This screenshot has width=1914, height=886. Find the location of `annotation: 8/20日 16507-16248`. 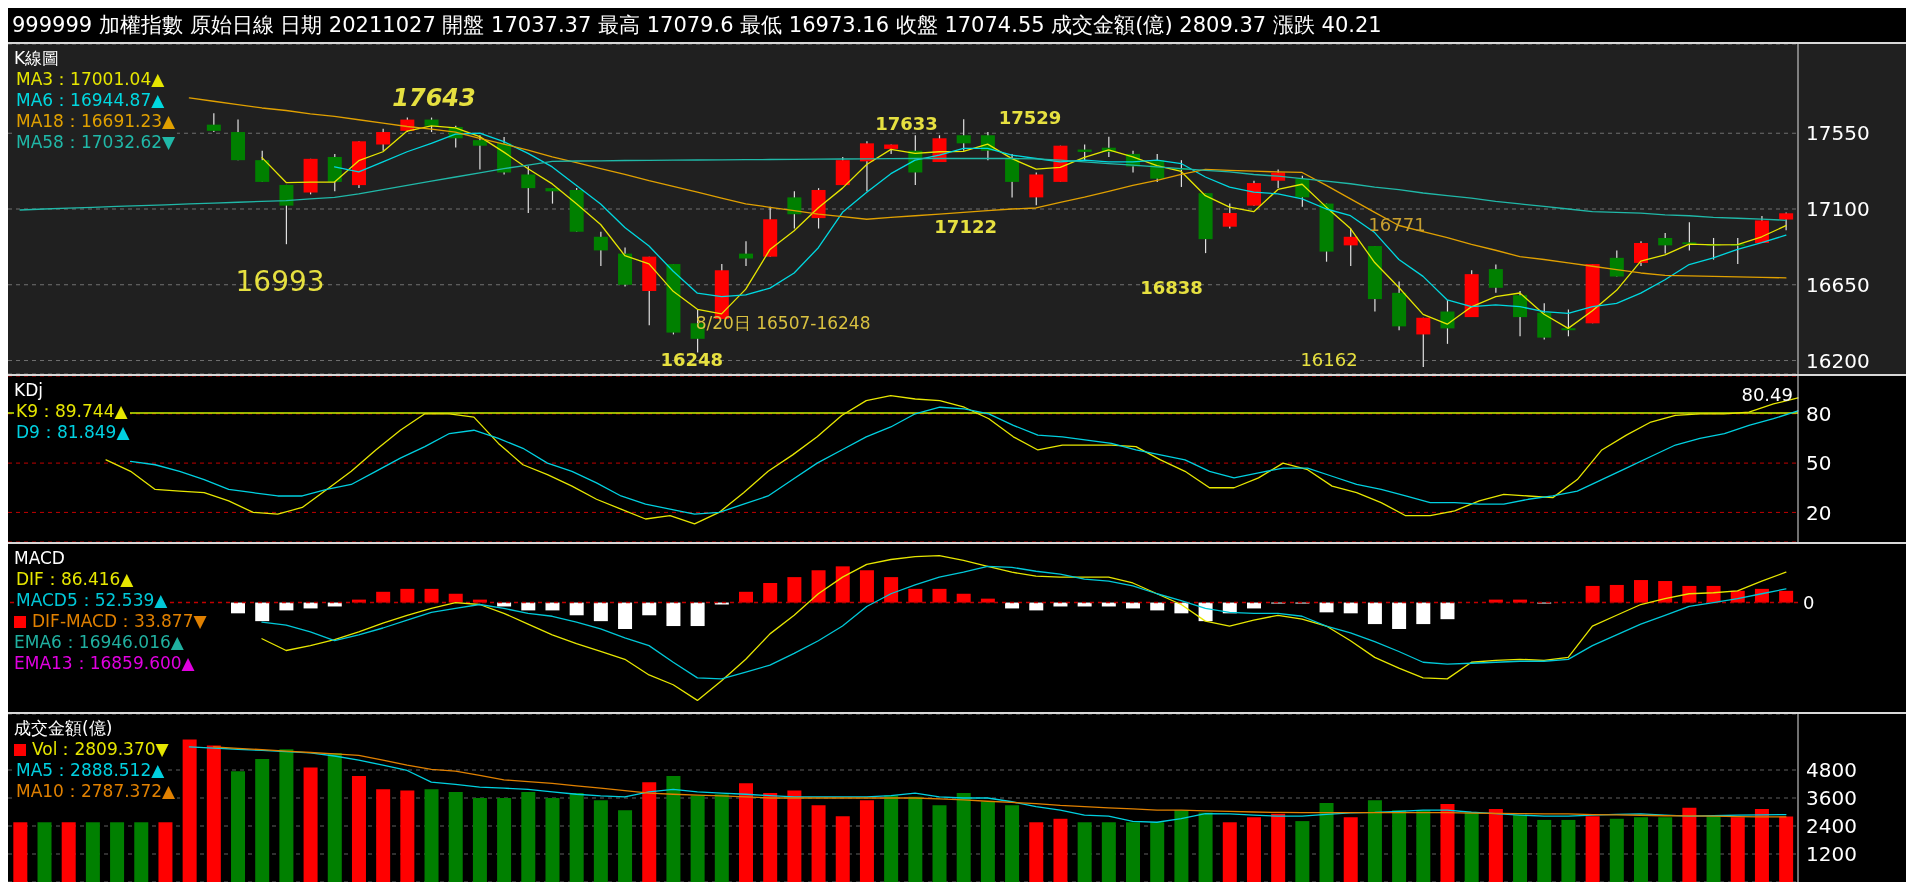

annotation: 8/20日 16507-16248 is located at coordinates (783, 322).